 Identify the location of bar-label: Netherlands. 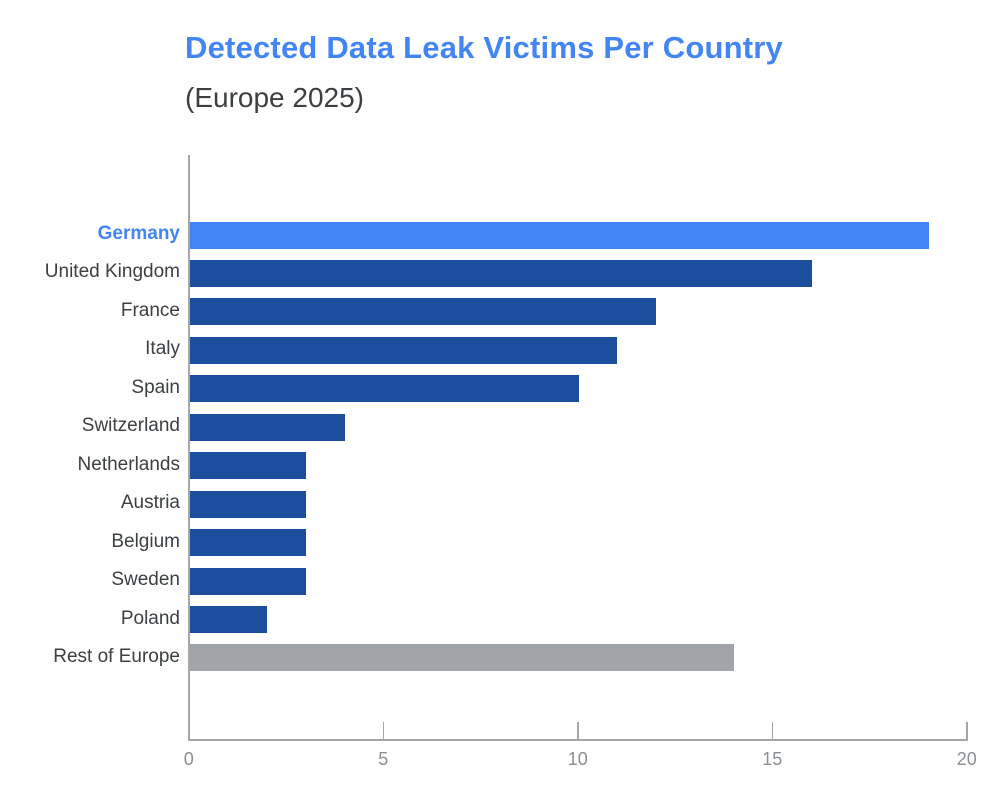
(128, 464).